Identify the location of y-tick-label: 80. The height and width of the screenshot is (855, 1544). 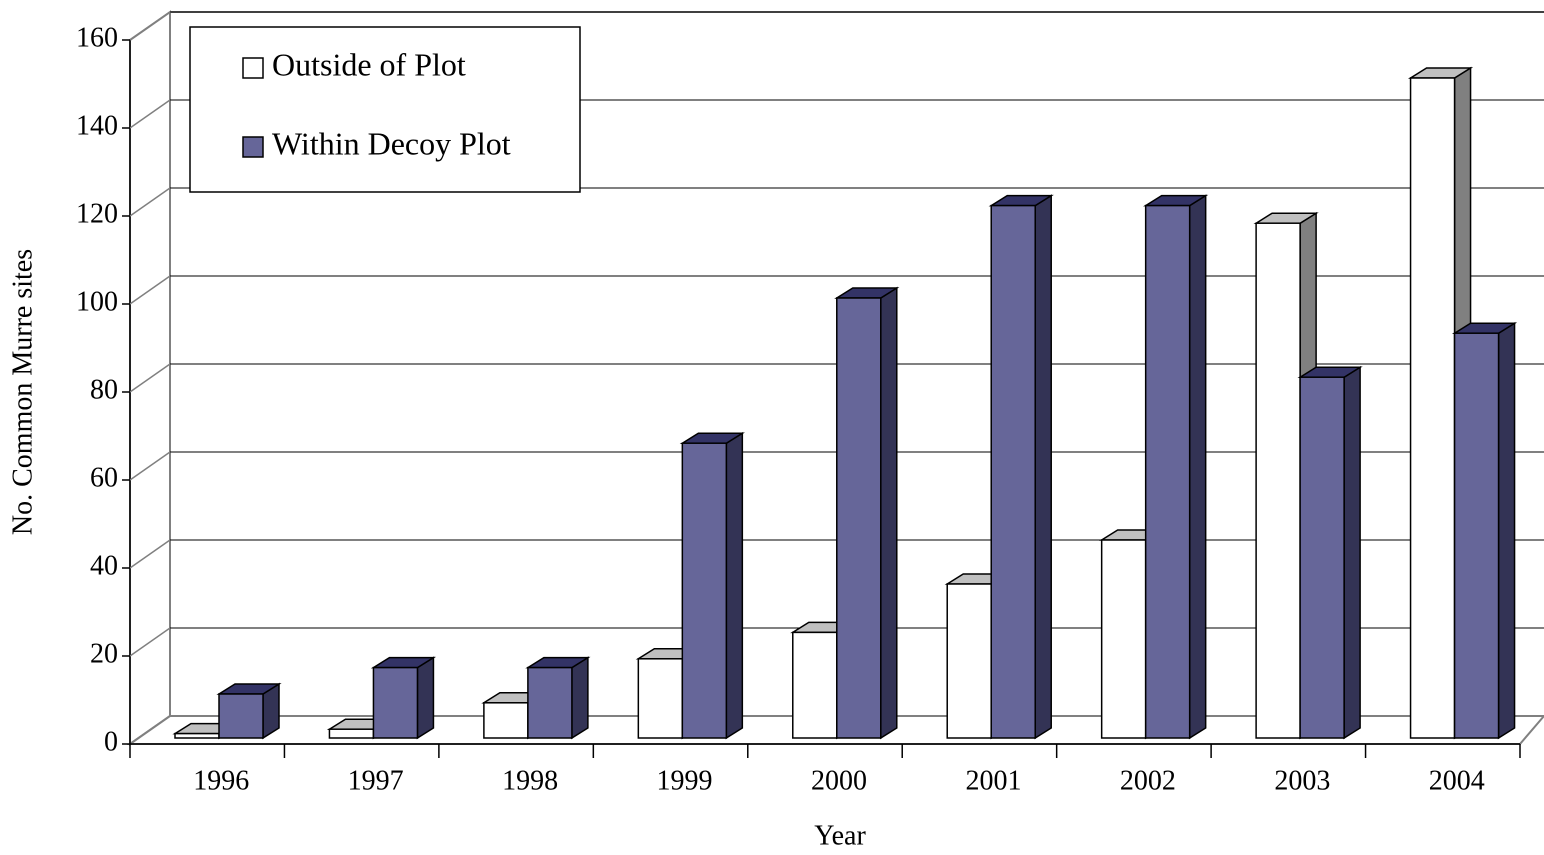
(104, 389).